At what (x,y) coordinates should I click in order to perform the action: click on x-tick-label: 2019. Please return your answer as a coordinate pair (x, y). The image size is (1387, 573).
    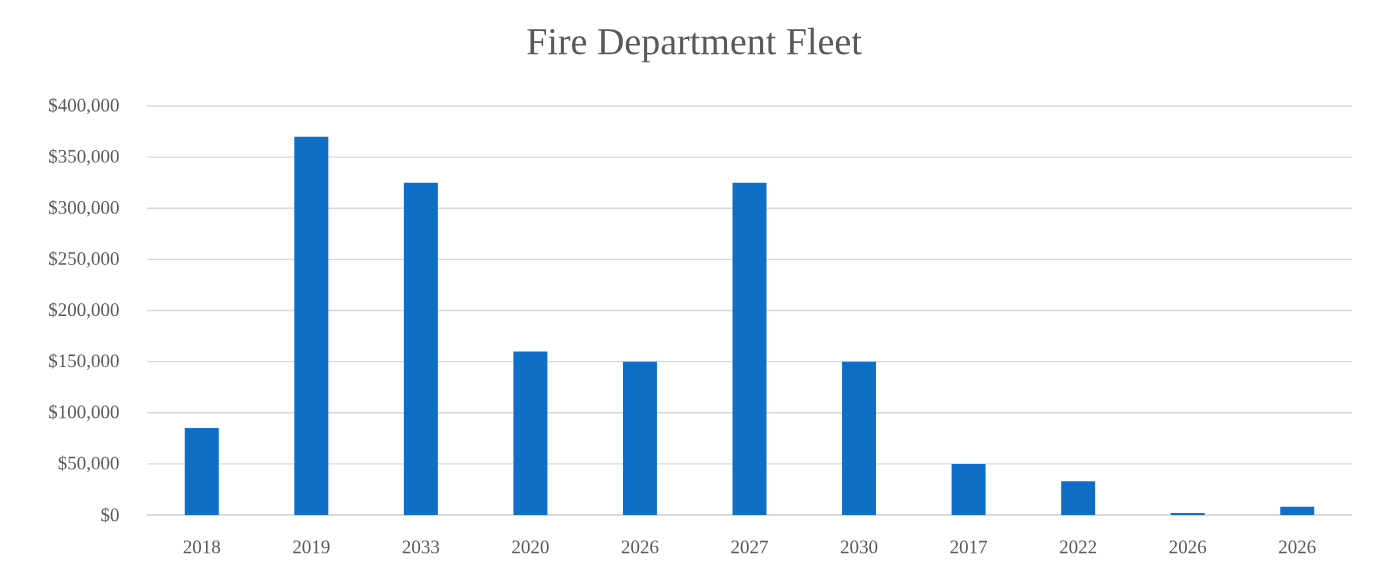
    Looking at the image, I should click on (311, 547).